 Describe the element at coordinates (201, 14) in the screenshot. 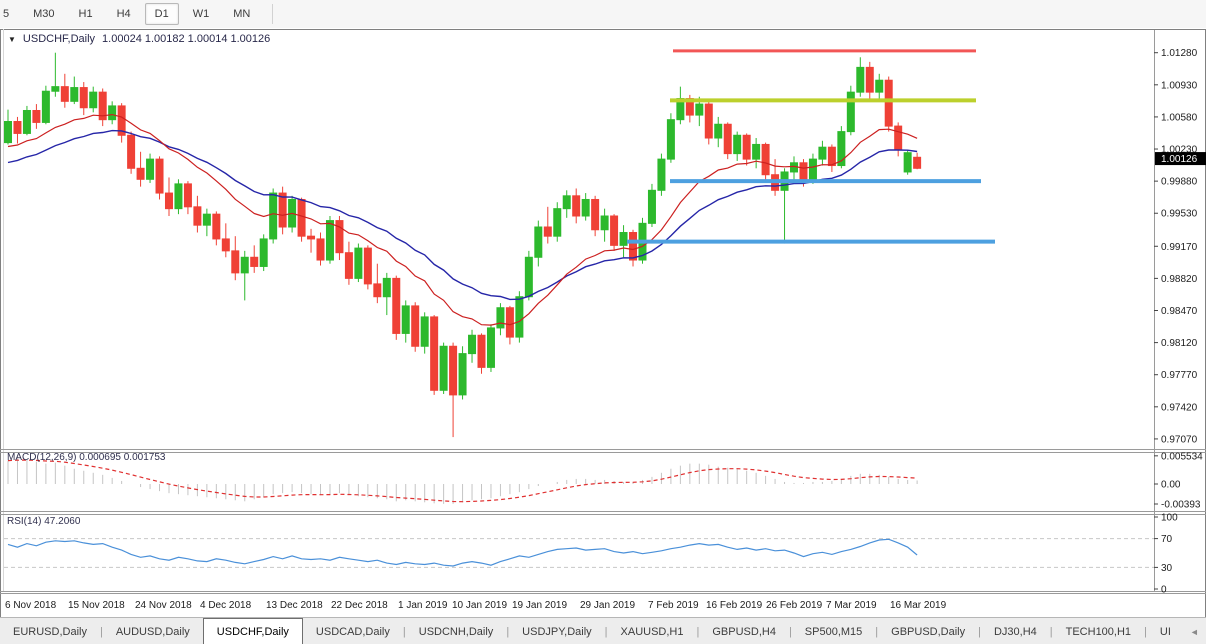

I see `timeframe-button-W1: W1` at that location.